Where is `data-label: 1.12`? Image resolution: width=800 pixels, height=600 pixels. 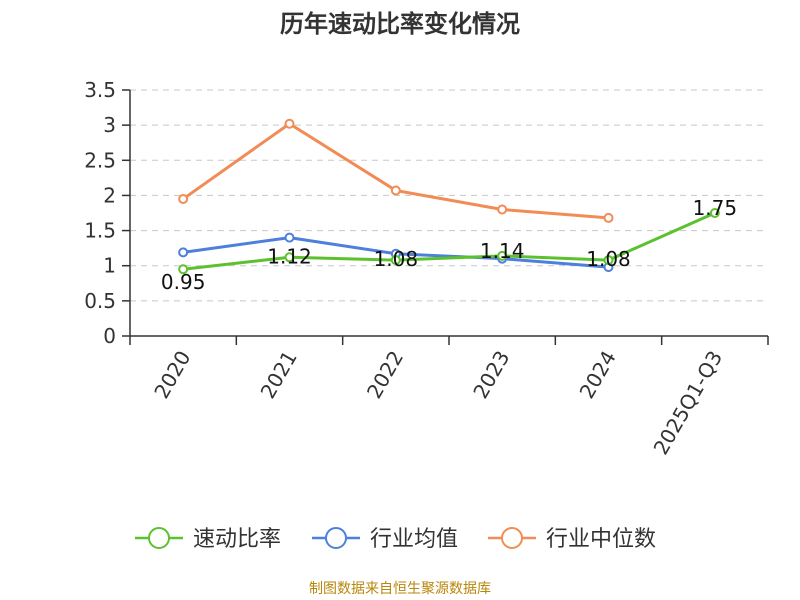
data-label: 1.12 is located at coordinates (289, 256).